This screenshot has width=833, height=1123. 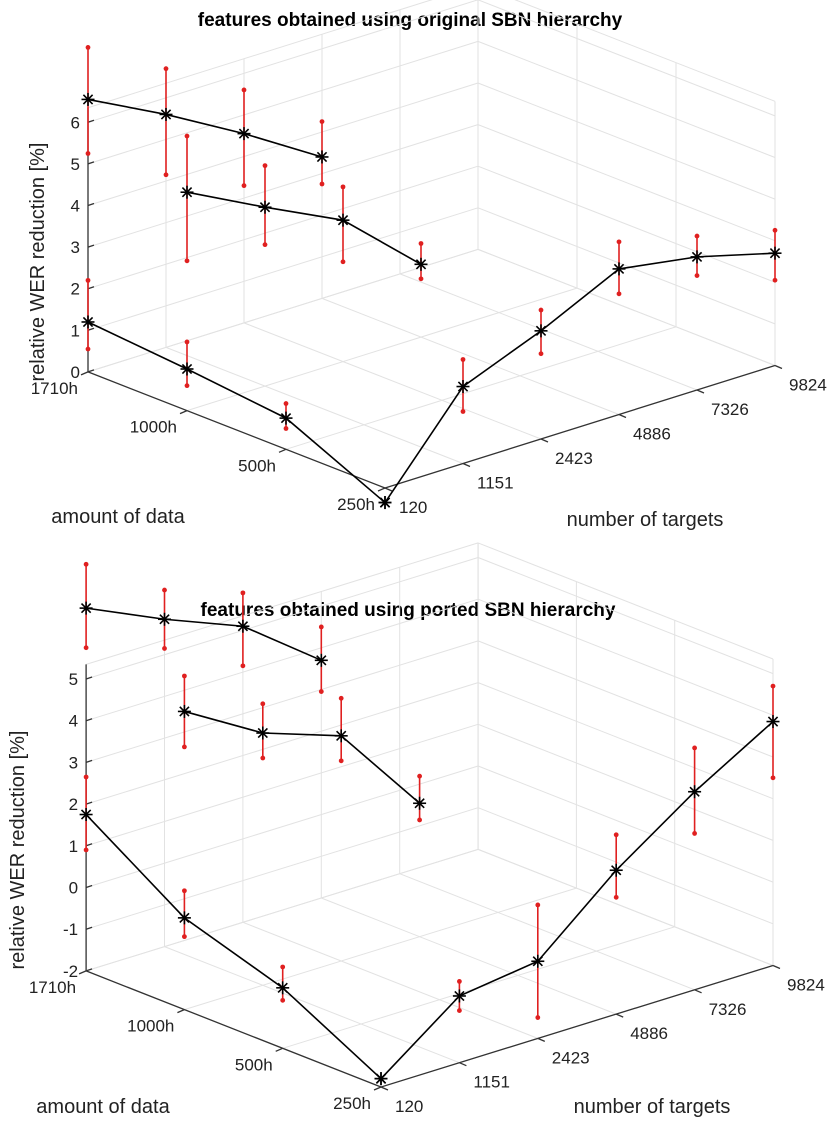 What do you see at coordinates (491, 1082) in the screenshot?
I see `x-tick-label: 1151` at bounding box center [491, 1082].